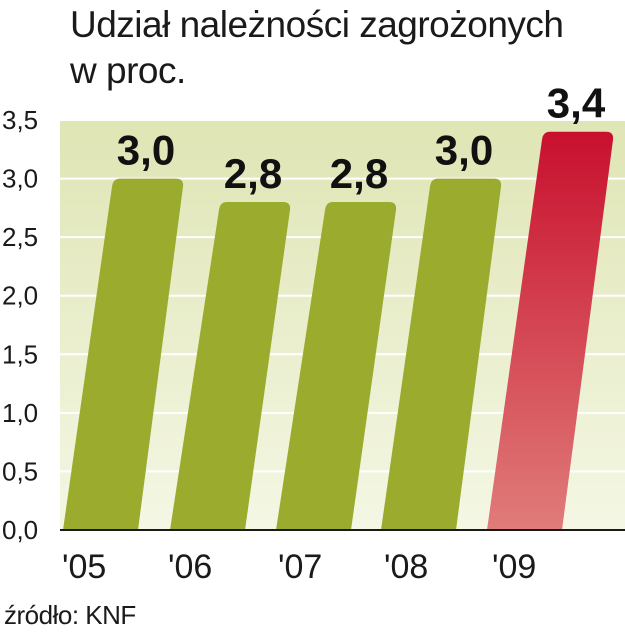  Describe the element at coordinates (20, 179) in the screenshot. I see `y-tick-label: 3,0` at that location.